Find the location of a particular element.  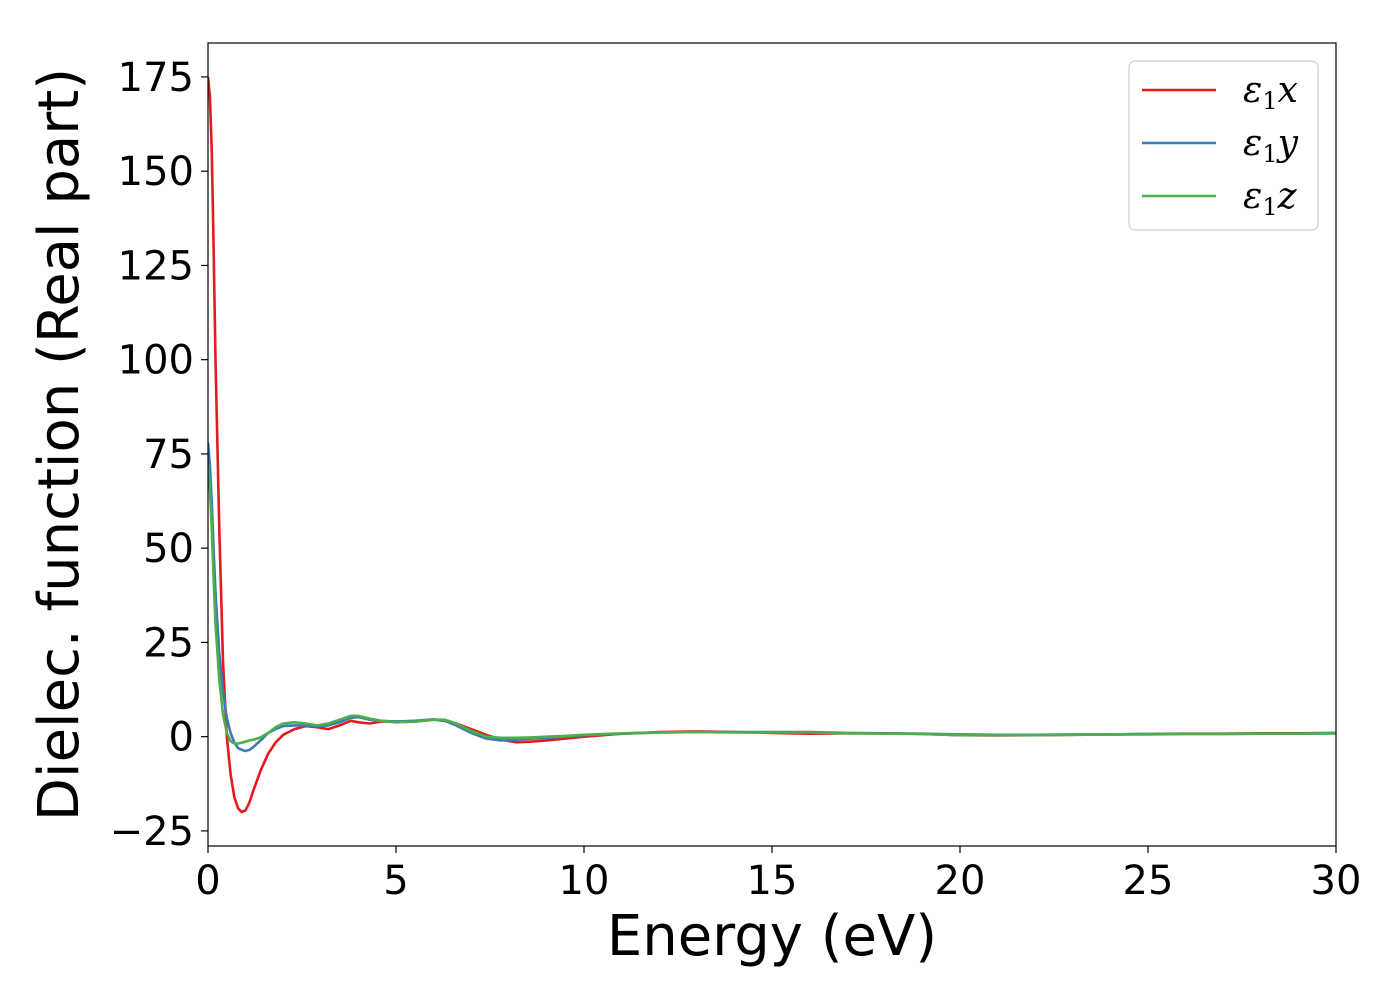

x-axis: 0 5 10 15 20 25 30 is located at coordinates (778, 875).